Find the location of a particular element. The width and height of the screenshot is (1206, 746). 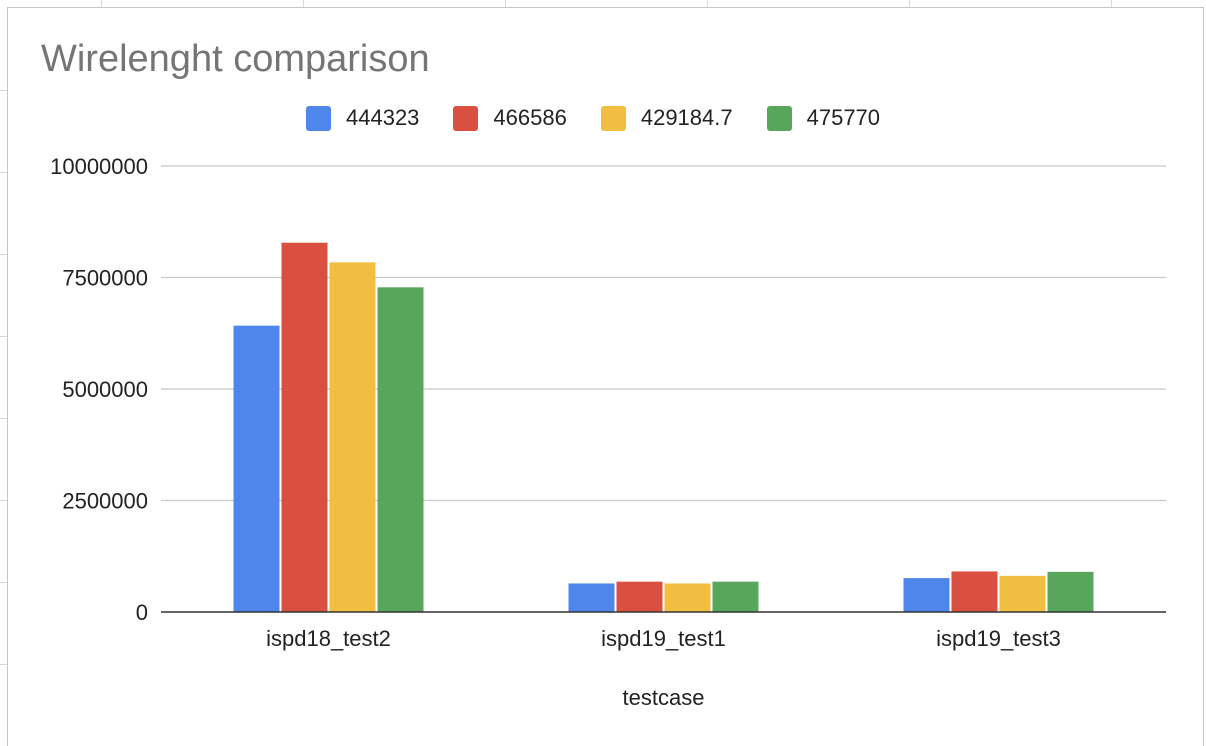

y-tick-label: 0 is located at coordinates (142, 612).